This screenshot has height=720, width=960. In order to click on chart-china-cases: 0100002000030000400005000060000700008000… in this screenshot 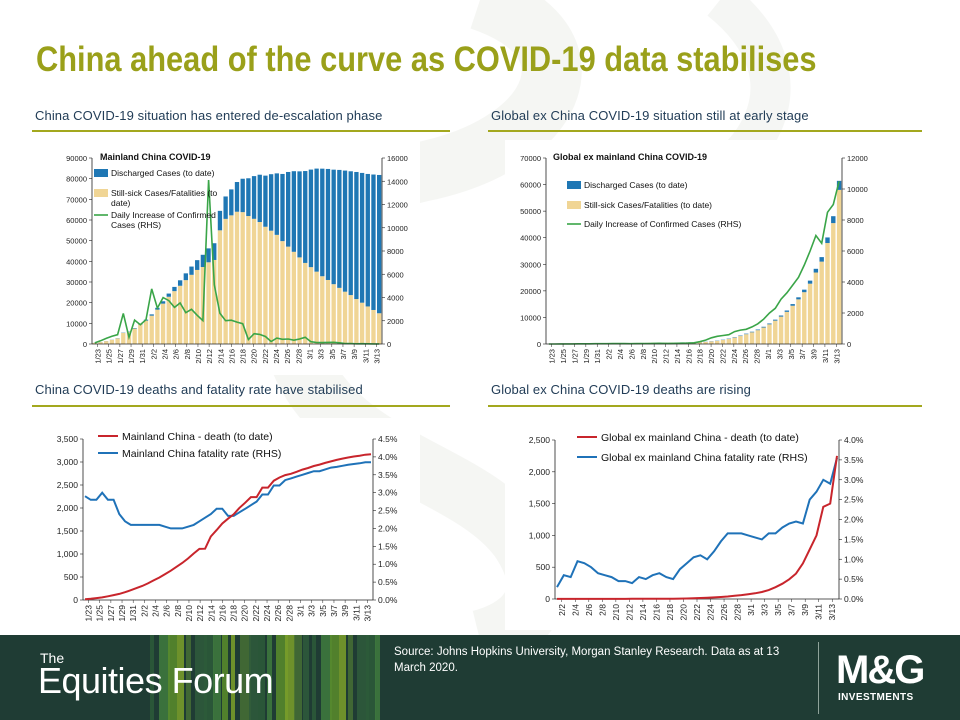, I will do `click(237, 258)`.